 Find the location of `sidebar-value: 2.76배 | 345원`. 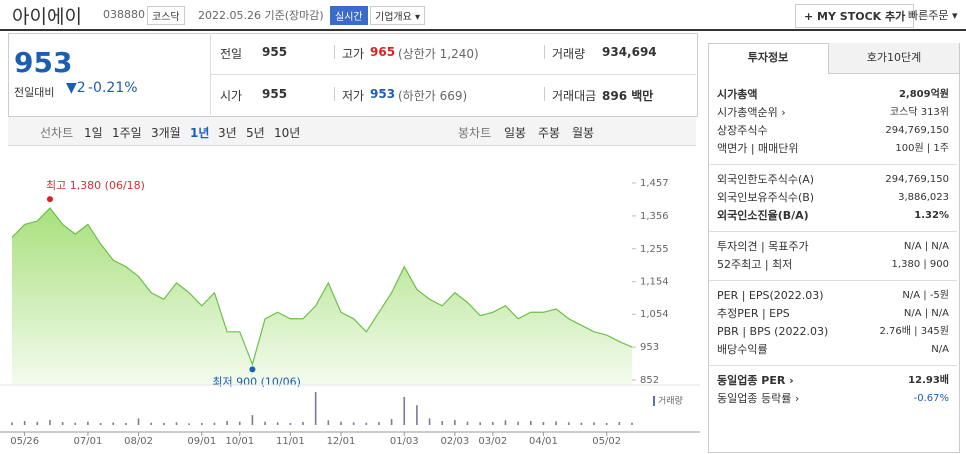

sidebar-value: 2.76배 | 345원 is located at coordinates (914, 331).